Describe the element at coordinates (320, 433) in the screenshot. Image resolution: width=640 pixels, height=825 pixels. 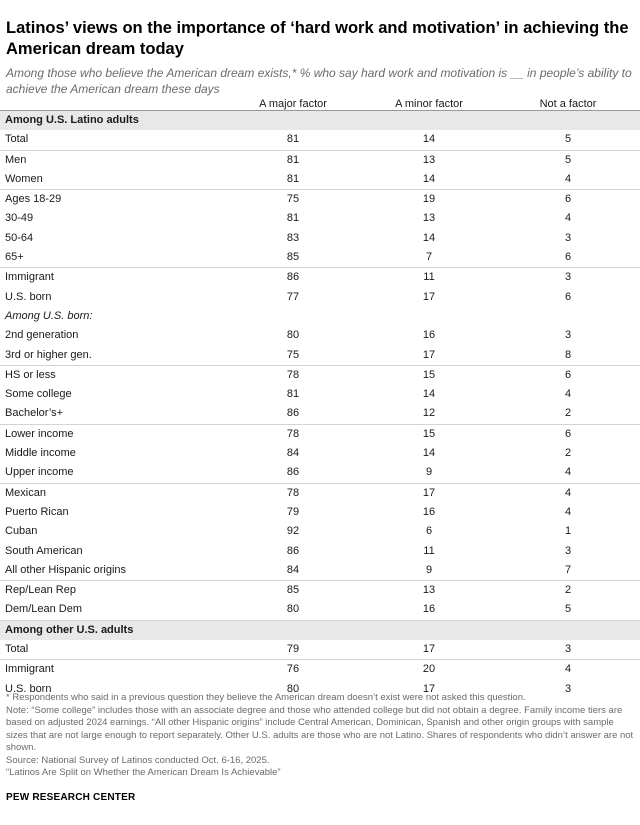
I see `table-row: Lower income 78 15 6` at that location.